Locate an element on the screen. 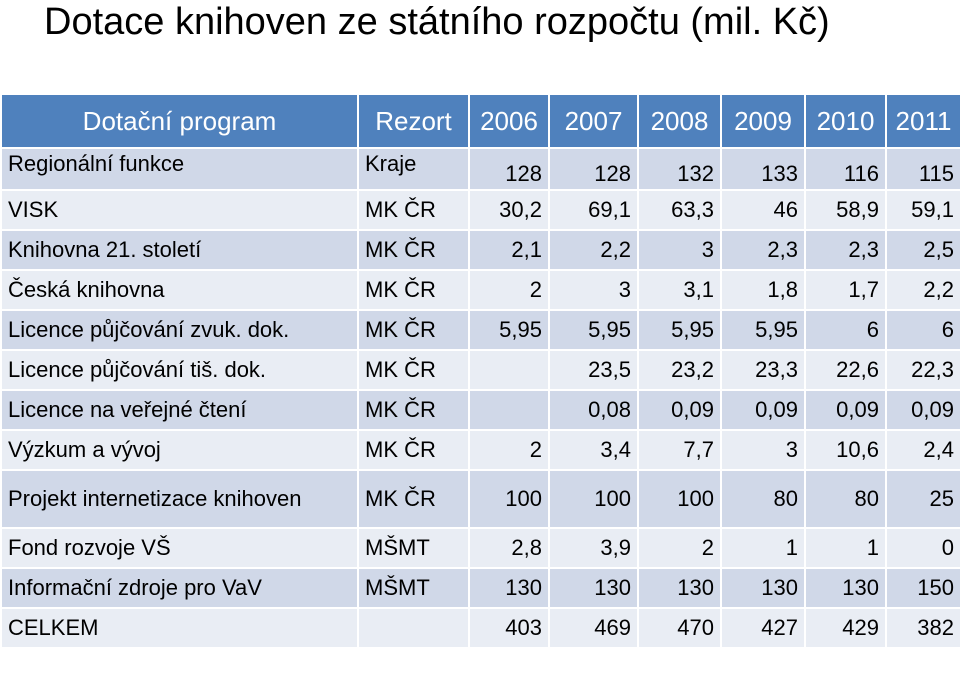 The image size is (960, 684). program-name-cell: Fond rozvoje VŠ is located at coordinates (179, 548).